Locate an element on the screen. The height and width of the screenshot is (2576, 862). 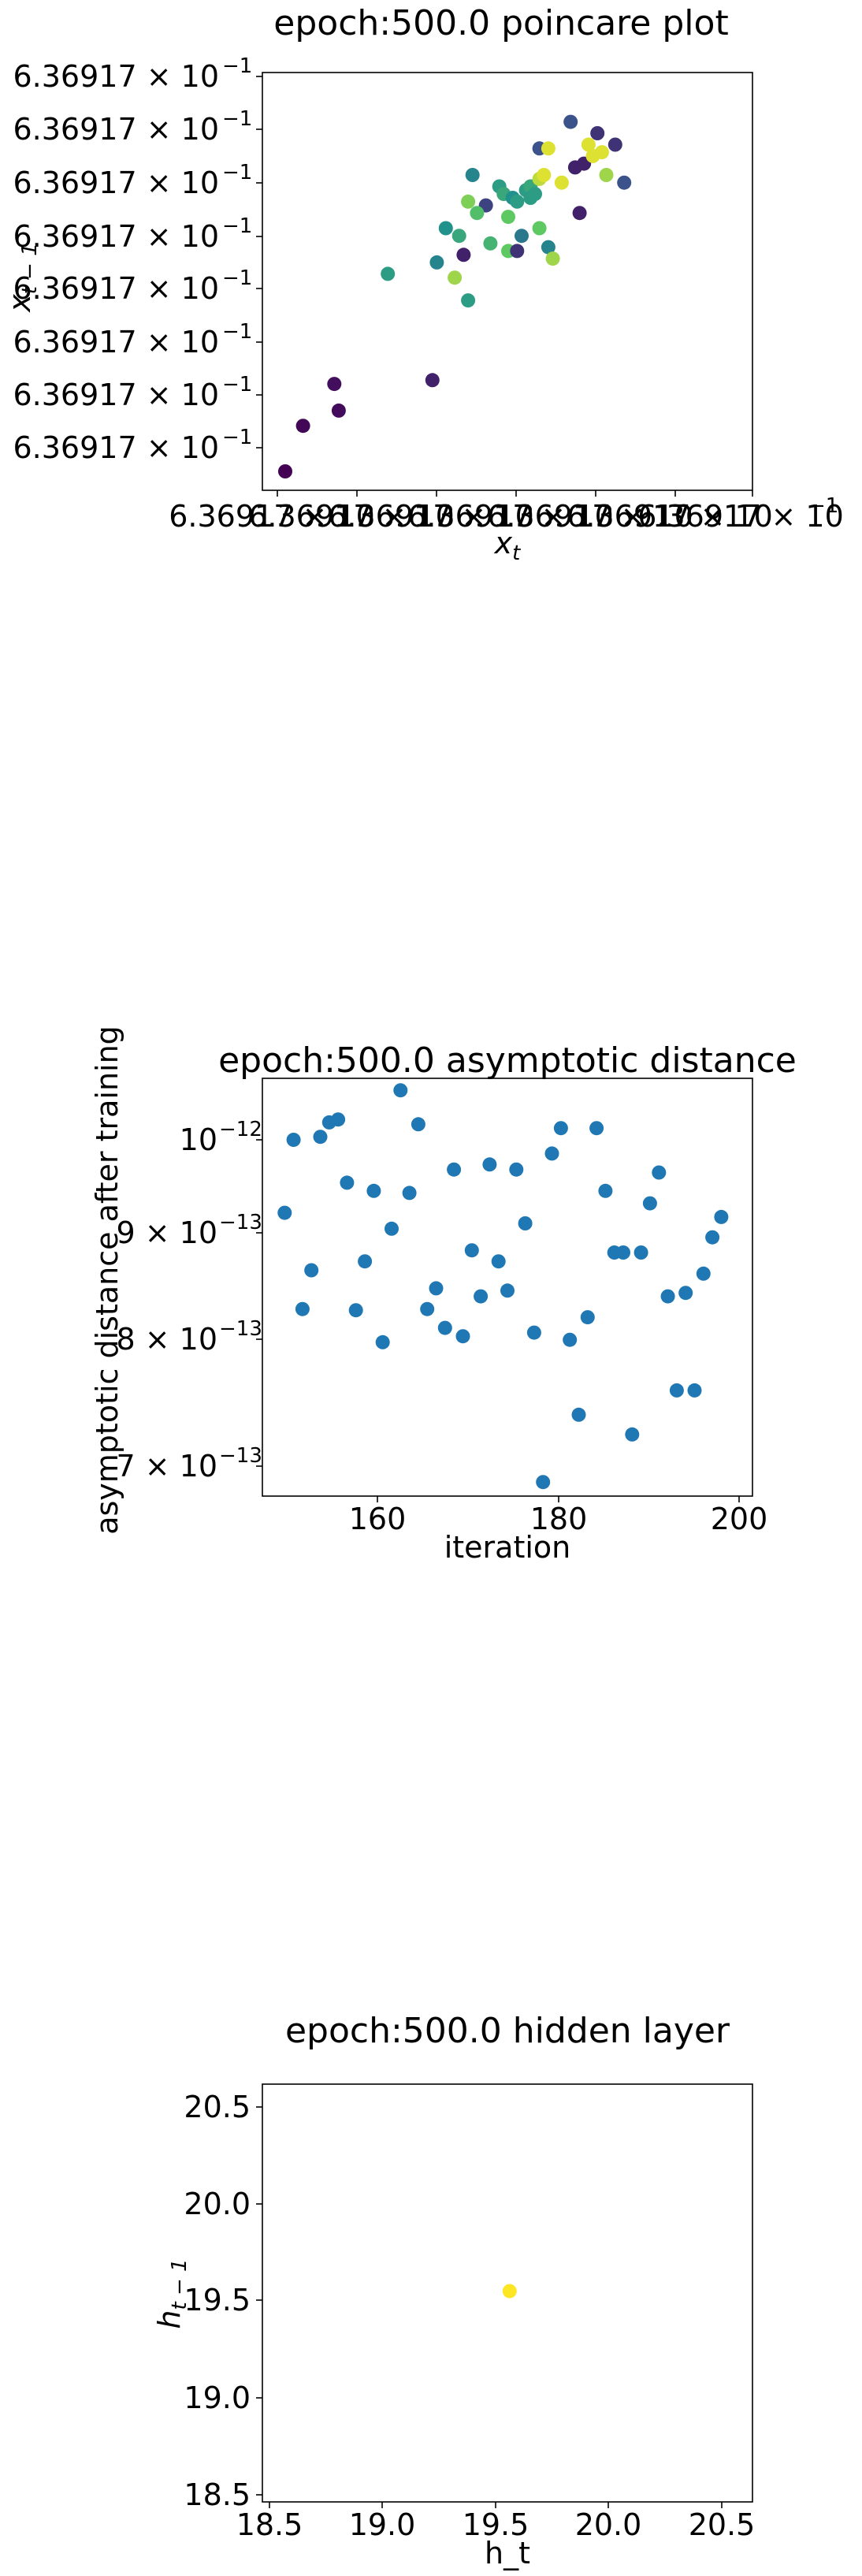
asymptotic-ytick-label: 9 × 10 is located at coordinates (166, 1232).